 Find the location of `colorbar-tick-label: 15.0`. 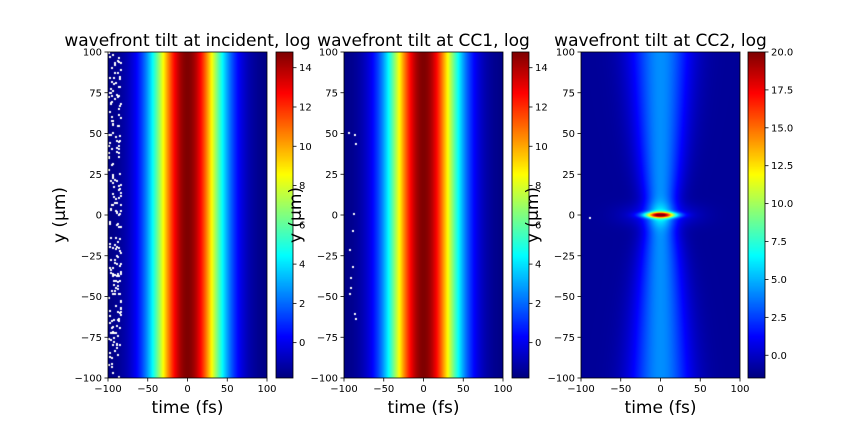

colorbar-tick-label: 15.0 is located at coordinates (782, 128).